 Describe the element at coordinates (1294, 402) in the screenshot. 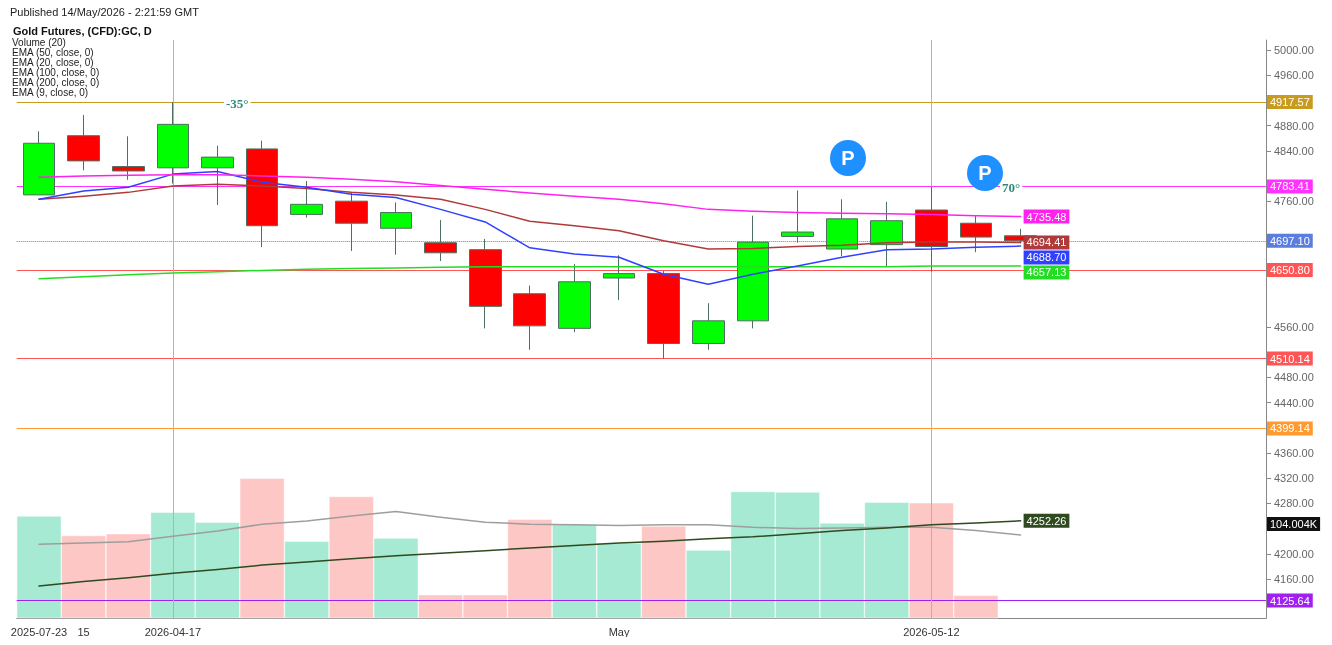

I see `y-tick-label: 4440.00` at that location.